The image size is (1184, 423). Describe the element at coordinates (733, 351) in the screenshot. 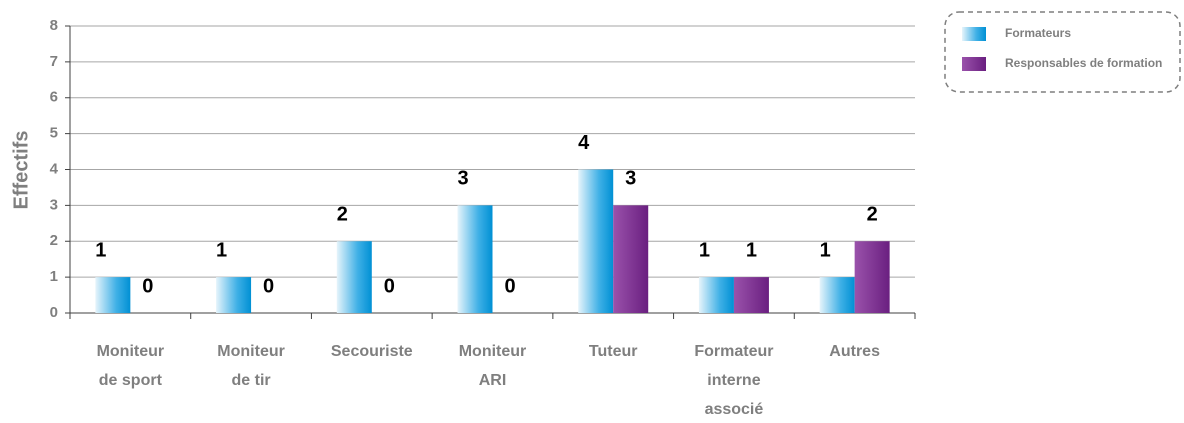

I see `x-tick-label: Formateur` at that location.